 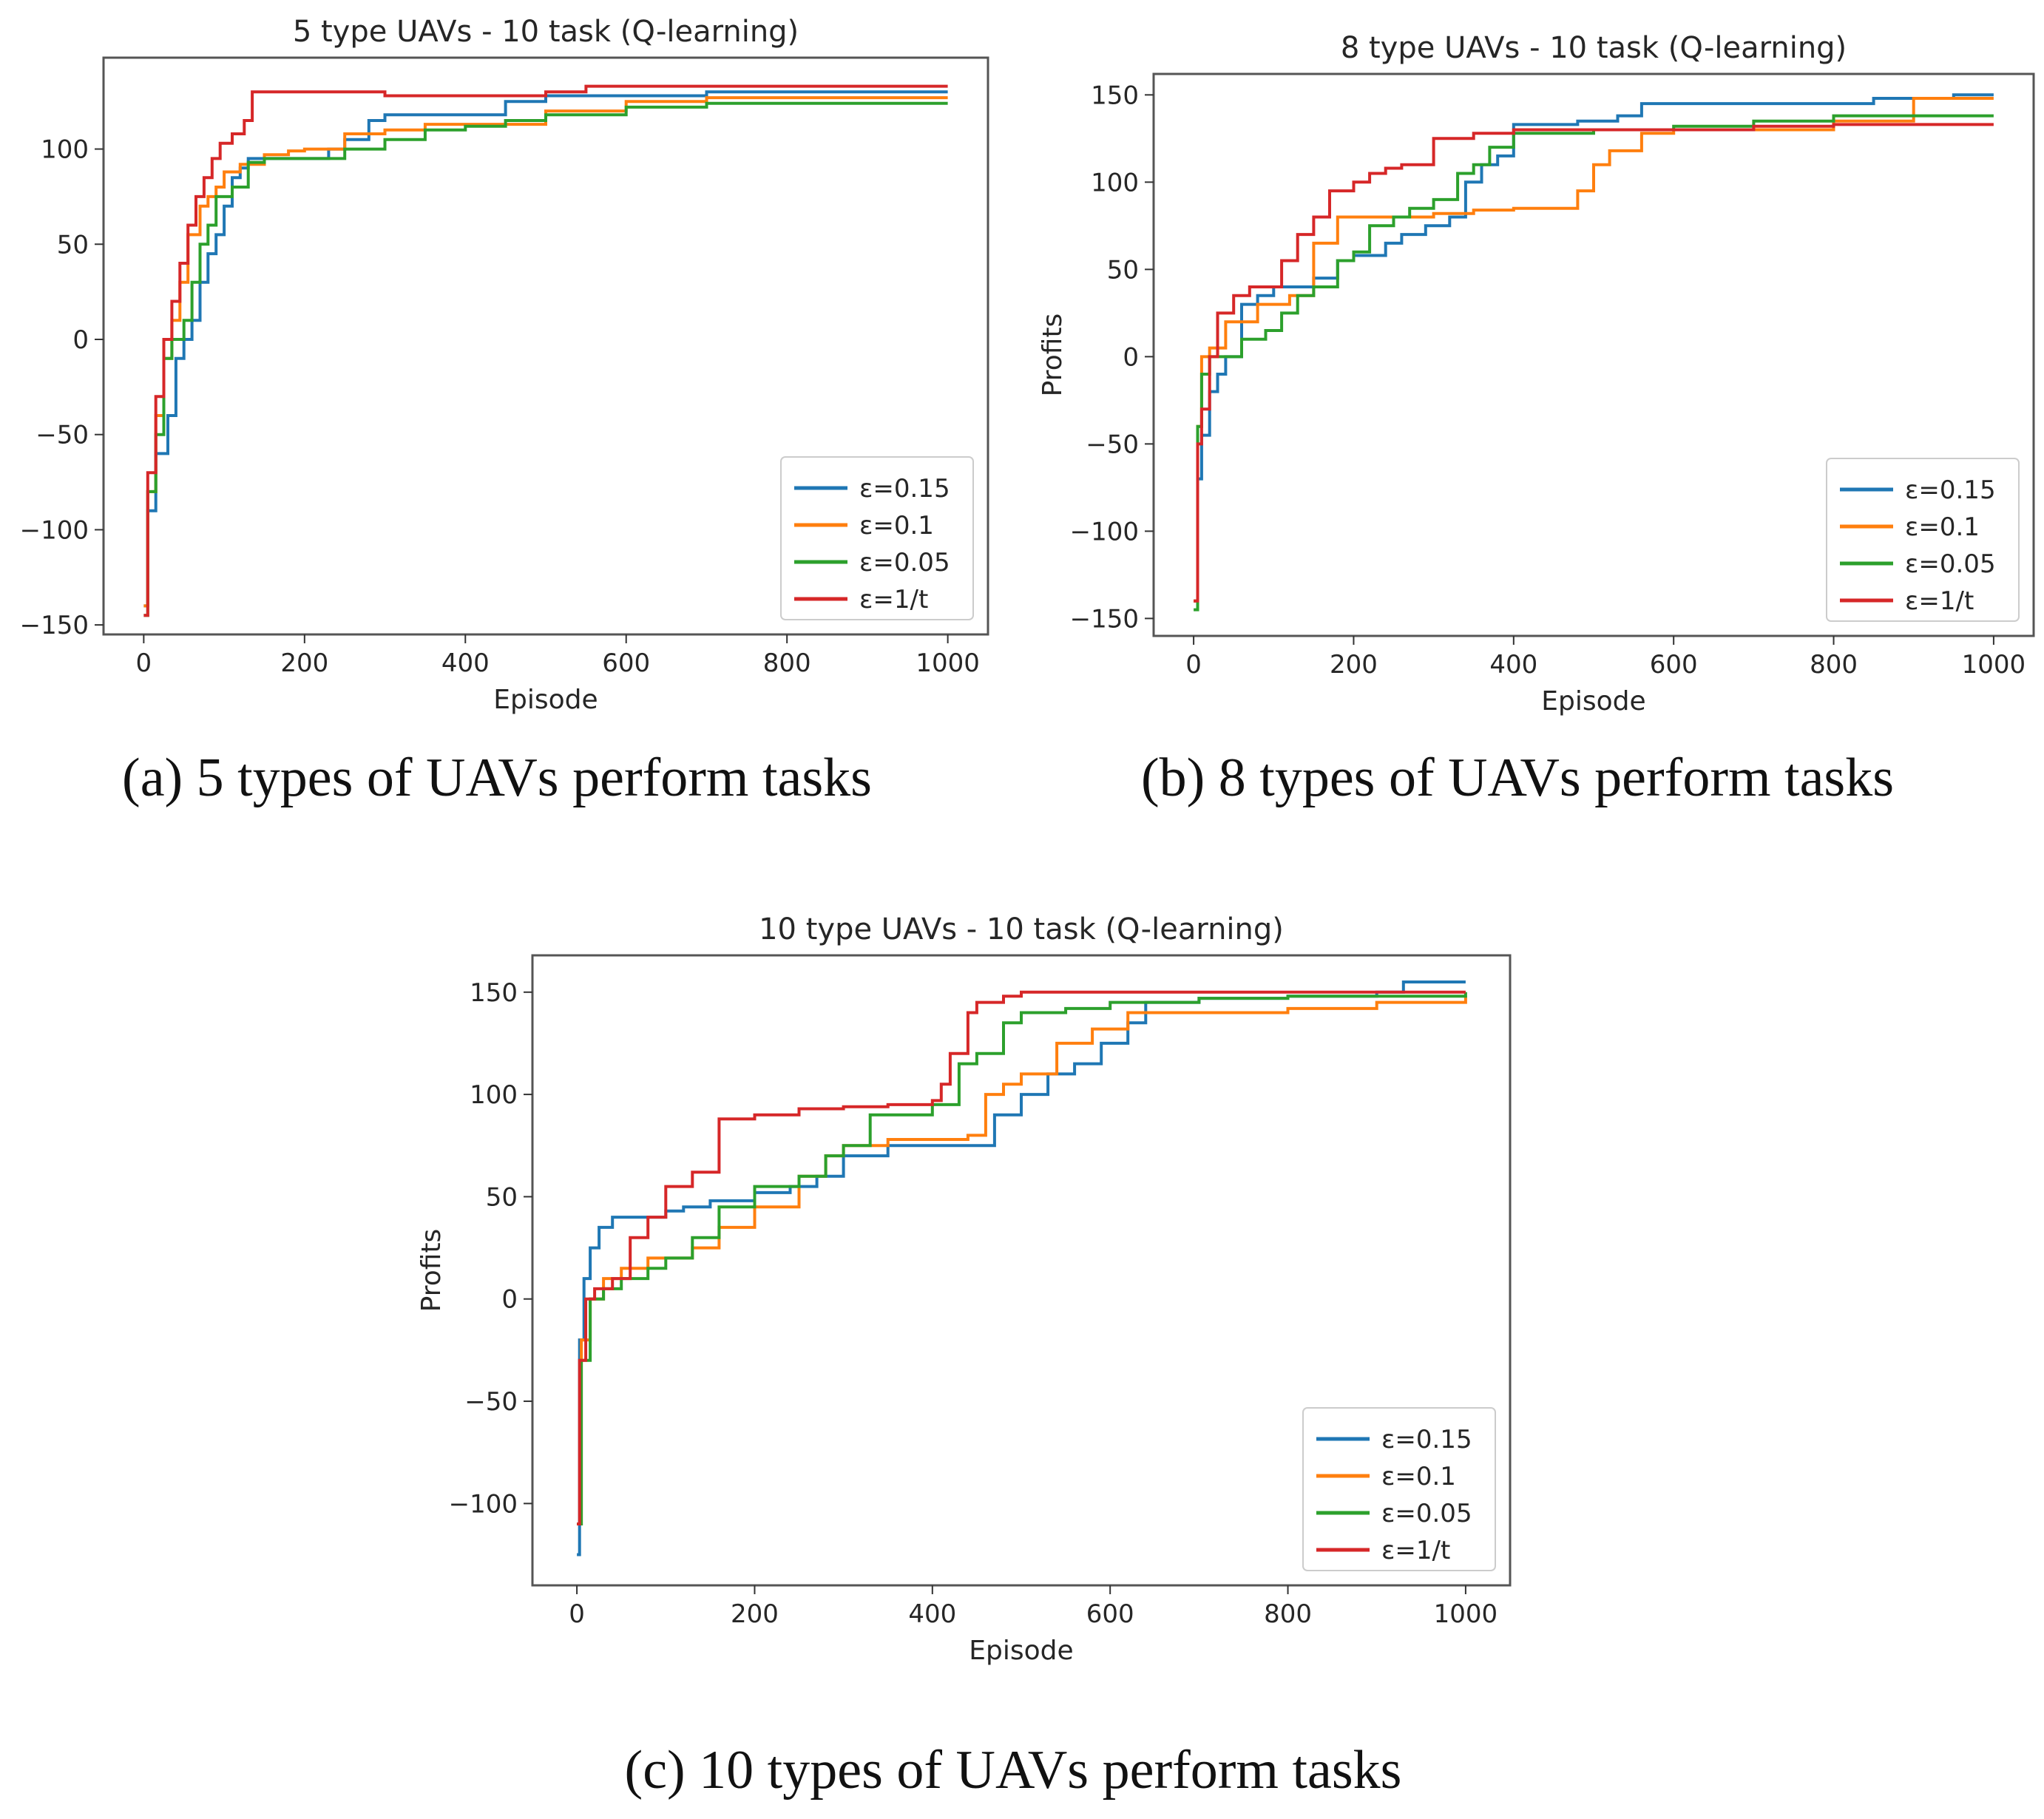 I want to click on chart-title: 8 type UAVs - 10 task (Q-learning), so click(x=1594, y=48).